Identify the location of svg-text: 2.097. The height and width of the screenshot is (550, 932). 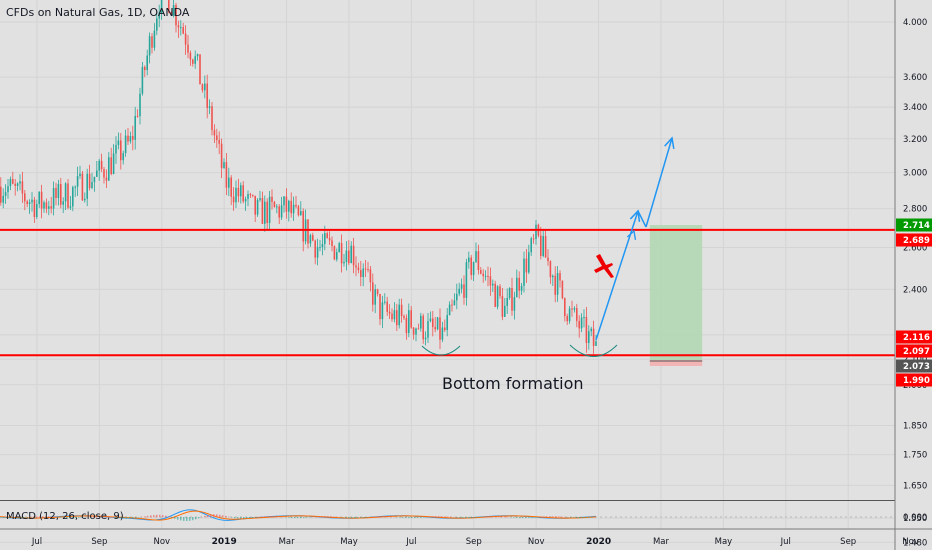
(916, 352).